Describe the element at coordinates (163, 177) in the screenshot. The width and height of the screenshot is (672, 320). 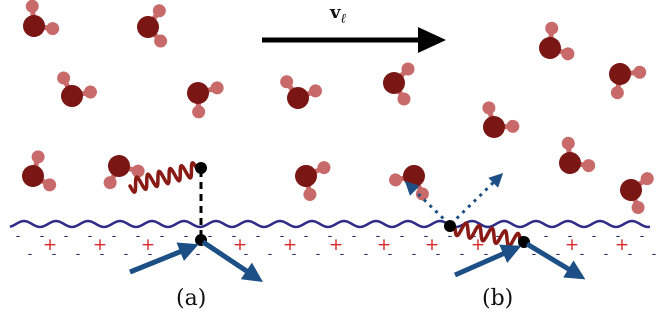
I see `spring-icon` at that location.